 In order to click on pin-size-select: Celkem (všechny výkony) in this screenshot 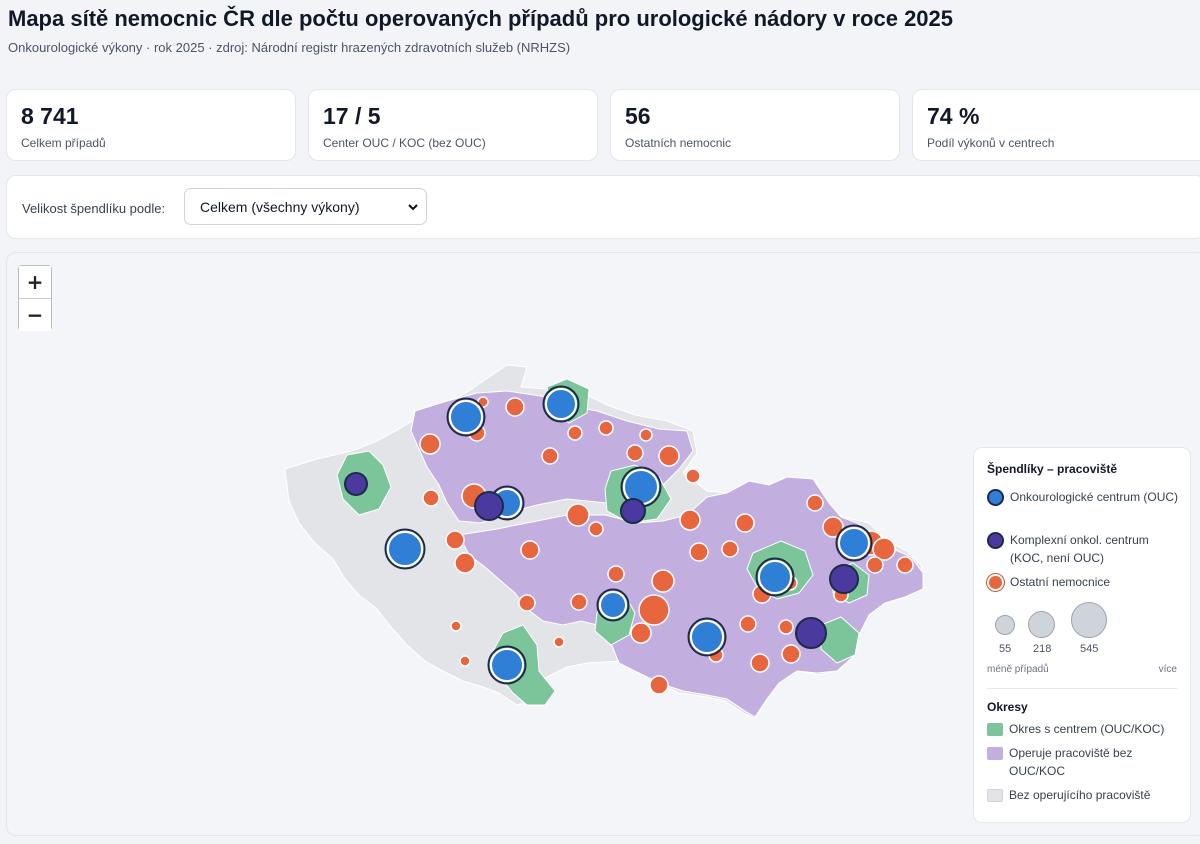, I will do `click(305, 206)`.